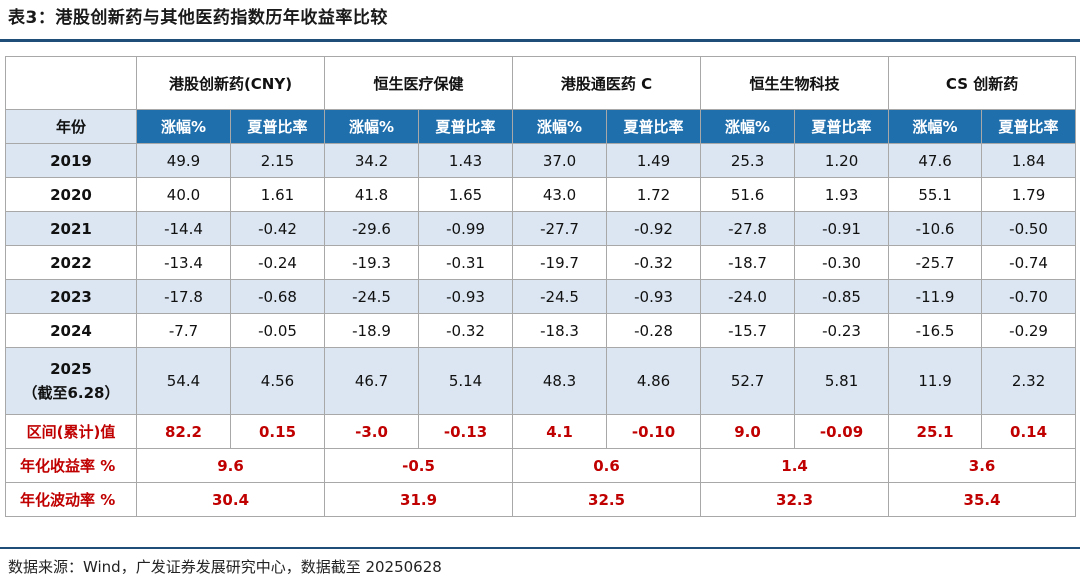 The width and height of the screenshot is (1080, 582). I want to click on sharpe-cell: -0.70, so click(1029, 296).